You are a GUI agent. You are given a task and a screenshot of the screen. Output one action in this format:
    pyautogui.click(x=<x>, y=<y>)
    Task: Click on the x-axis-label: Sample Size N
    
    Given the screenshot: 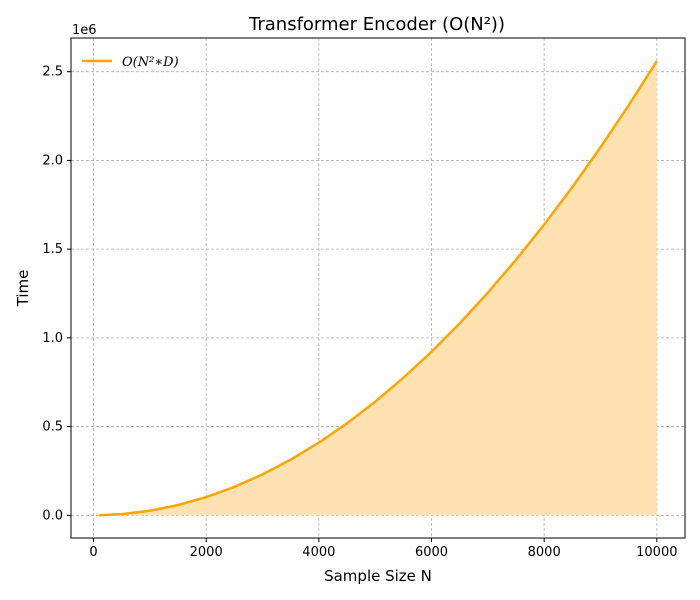 What is the action you would take?
    pyautogui.click(x=378, y=576)
    